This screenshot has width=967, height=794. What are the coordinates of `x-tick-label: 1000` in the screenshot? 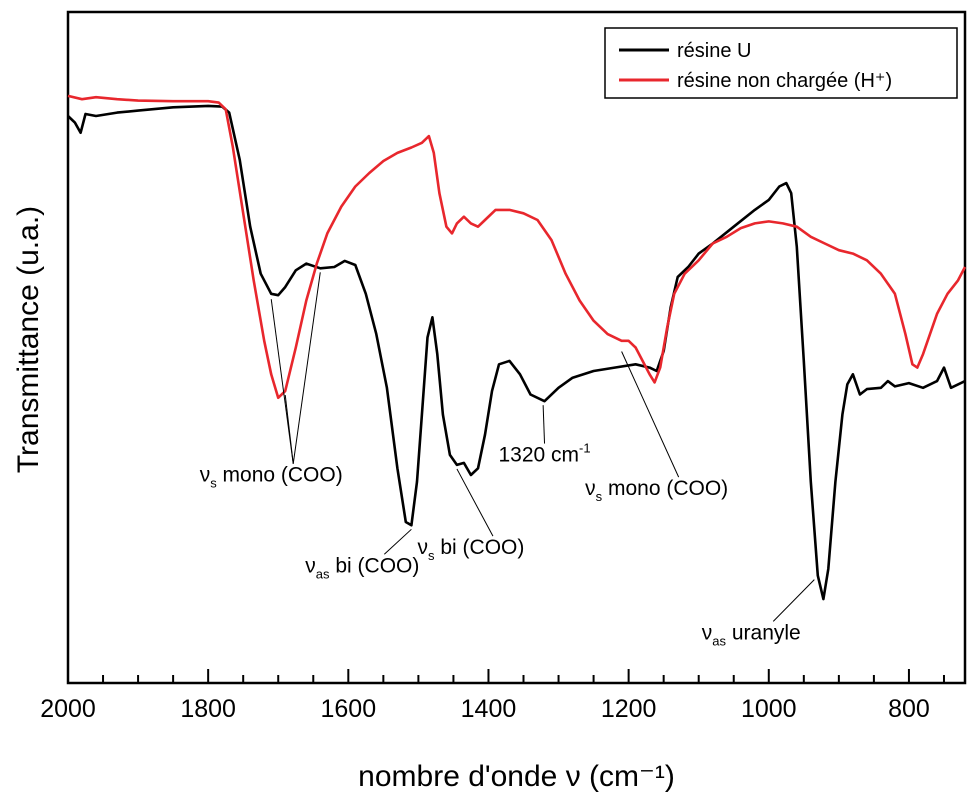 It's located at (769, 709).